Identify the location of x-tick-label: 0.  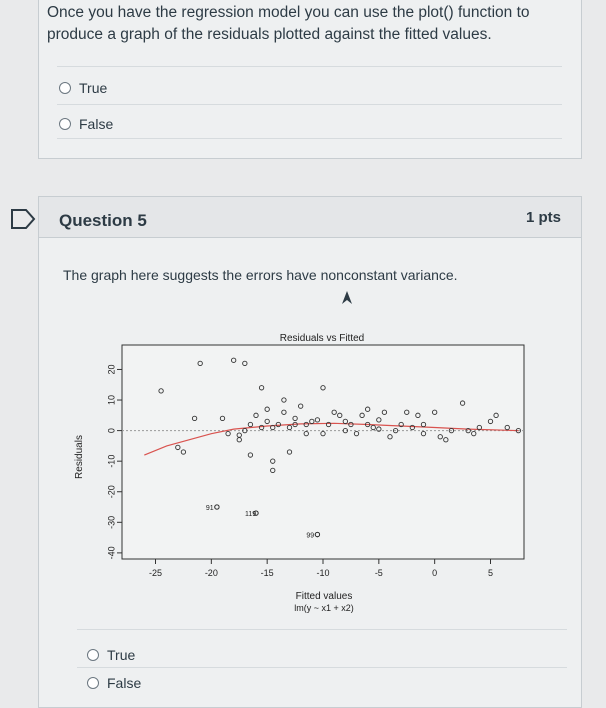
(434, 573).